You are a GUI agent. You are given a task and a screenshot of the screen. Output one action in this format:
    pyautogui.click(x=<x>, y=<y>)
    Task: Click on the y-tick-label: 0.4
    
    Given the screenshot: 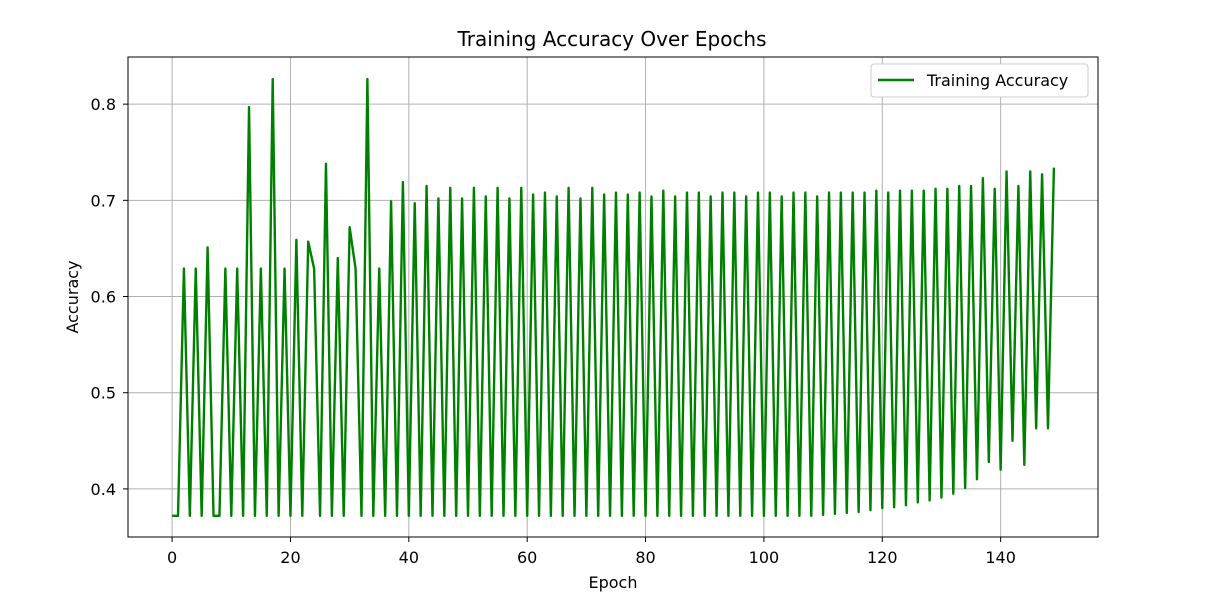 What is the action you would take?
    pyautogui.click(x=103, y=489)
    